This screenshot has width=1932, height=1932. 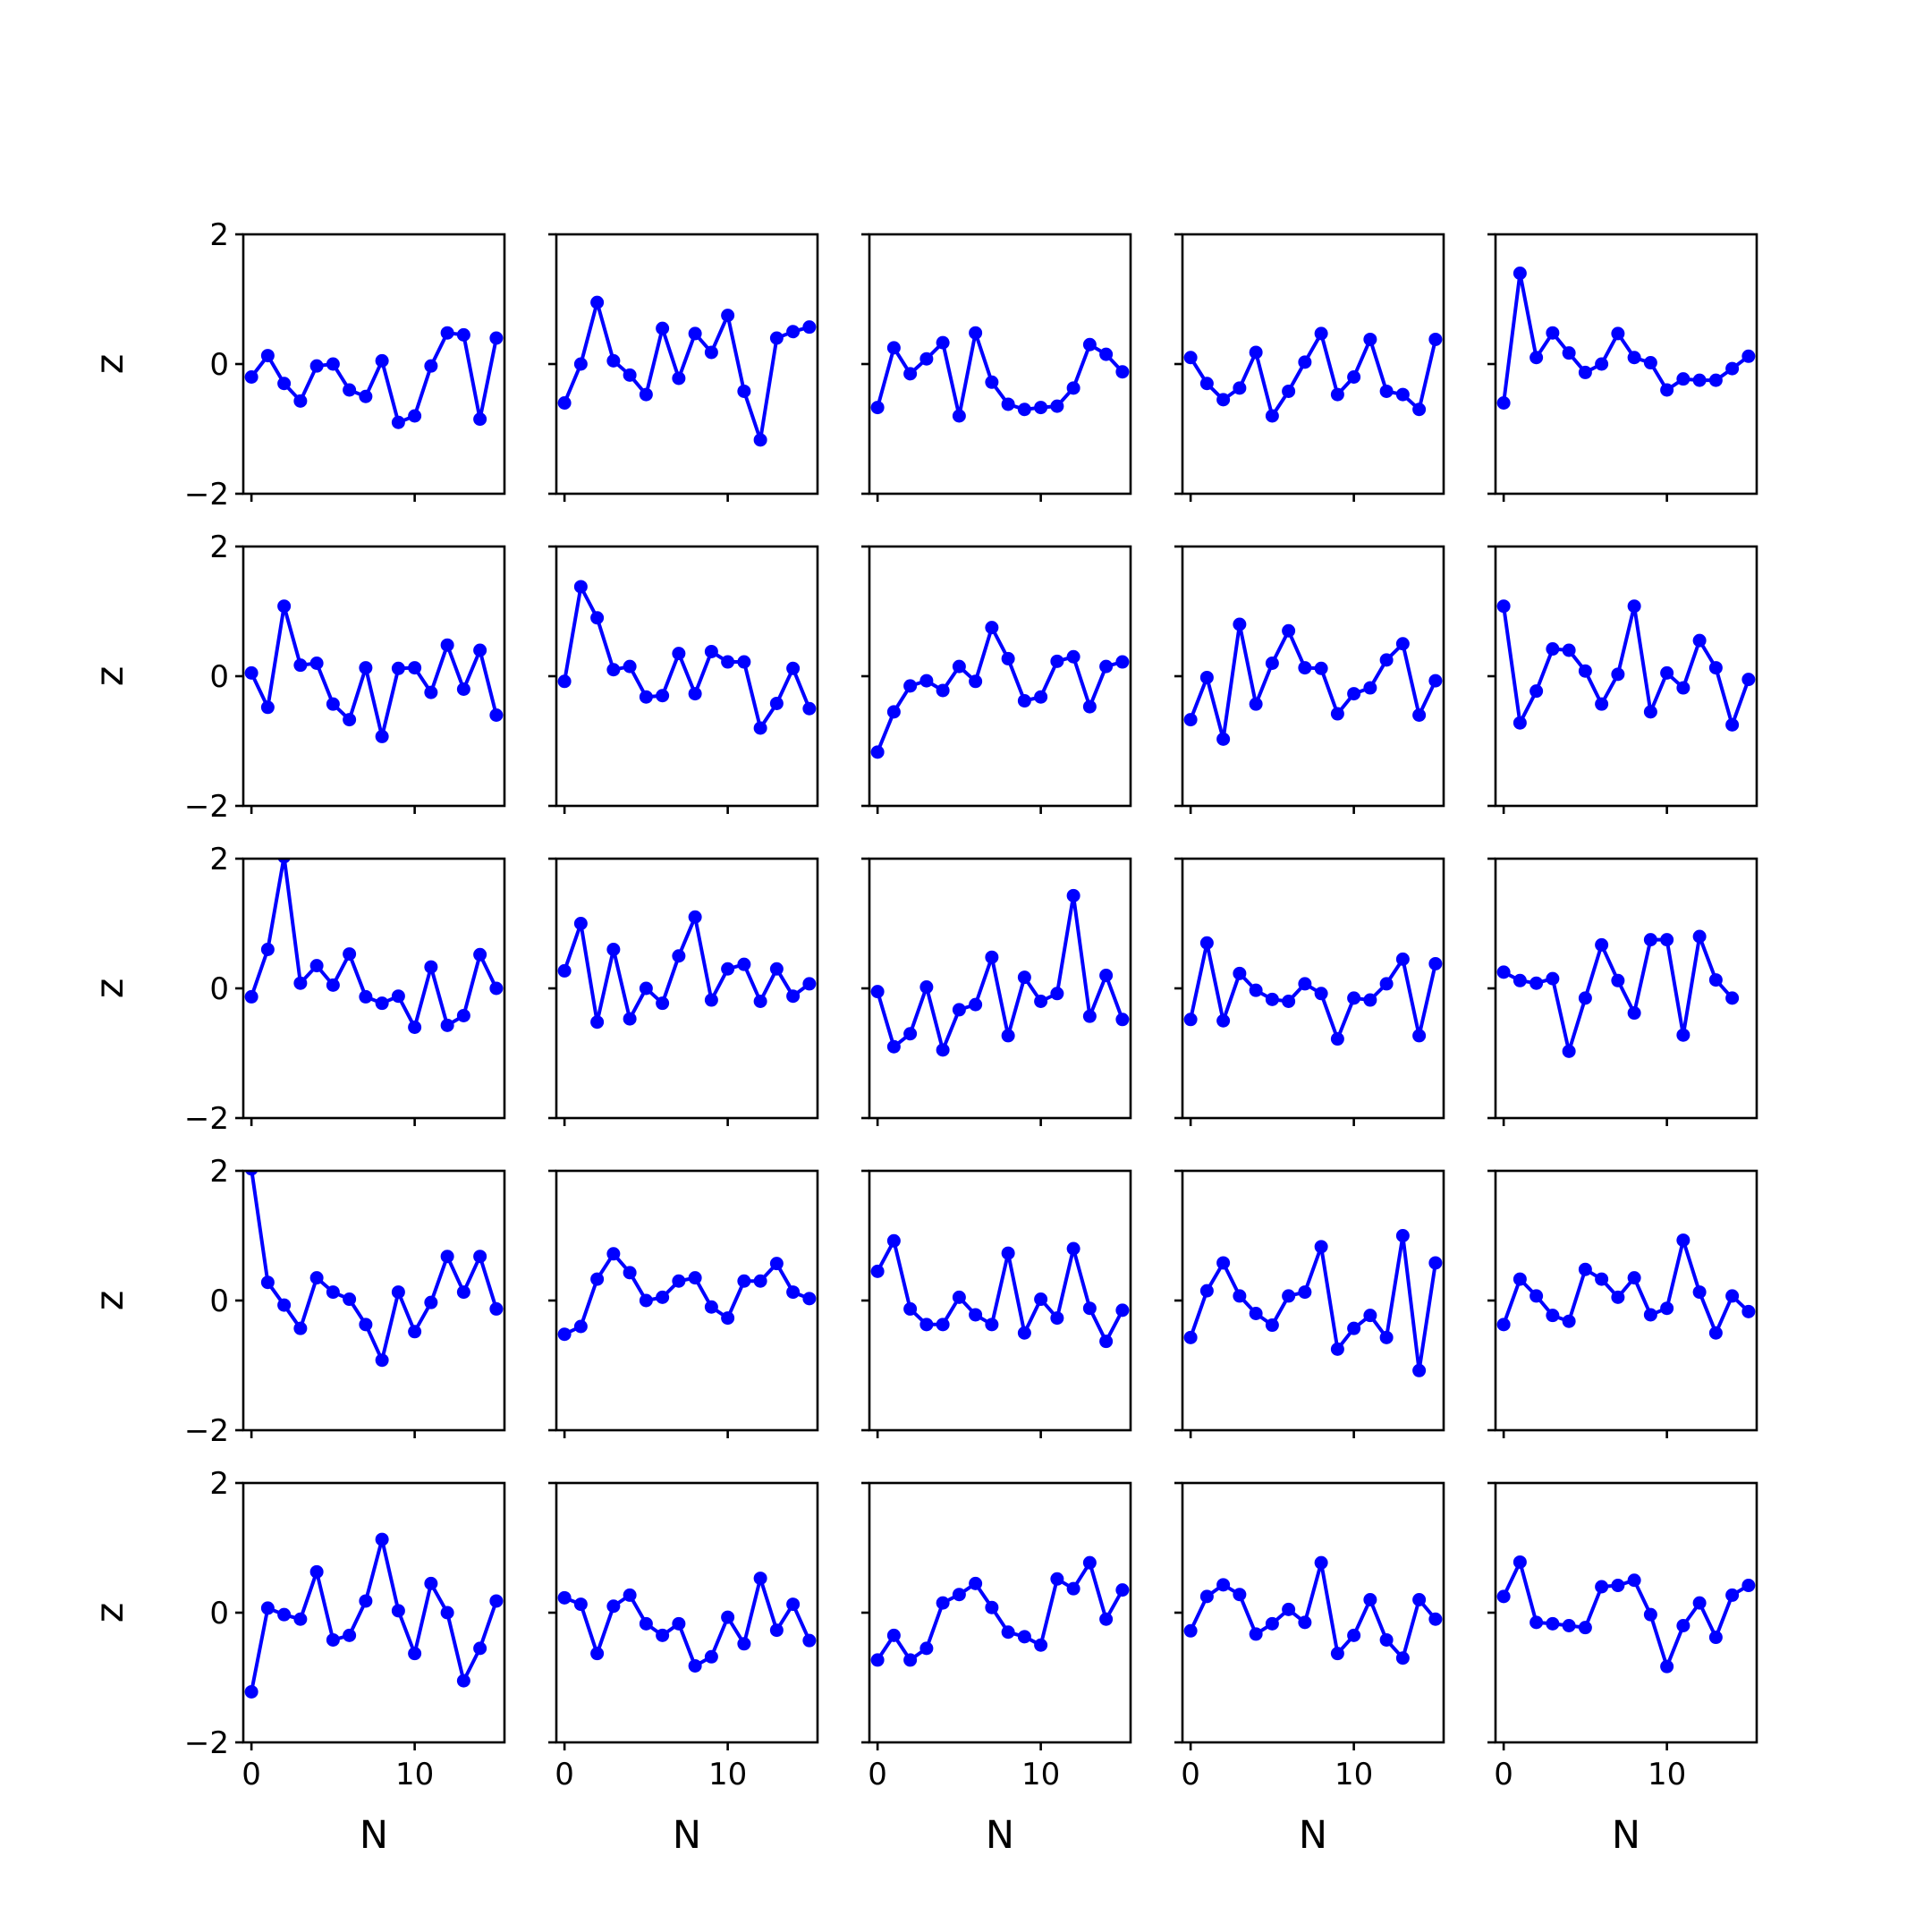 I want to click on x-tick-label: 10, so click(x=1040, y=1774).